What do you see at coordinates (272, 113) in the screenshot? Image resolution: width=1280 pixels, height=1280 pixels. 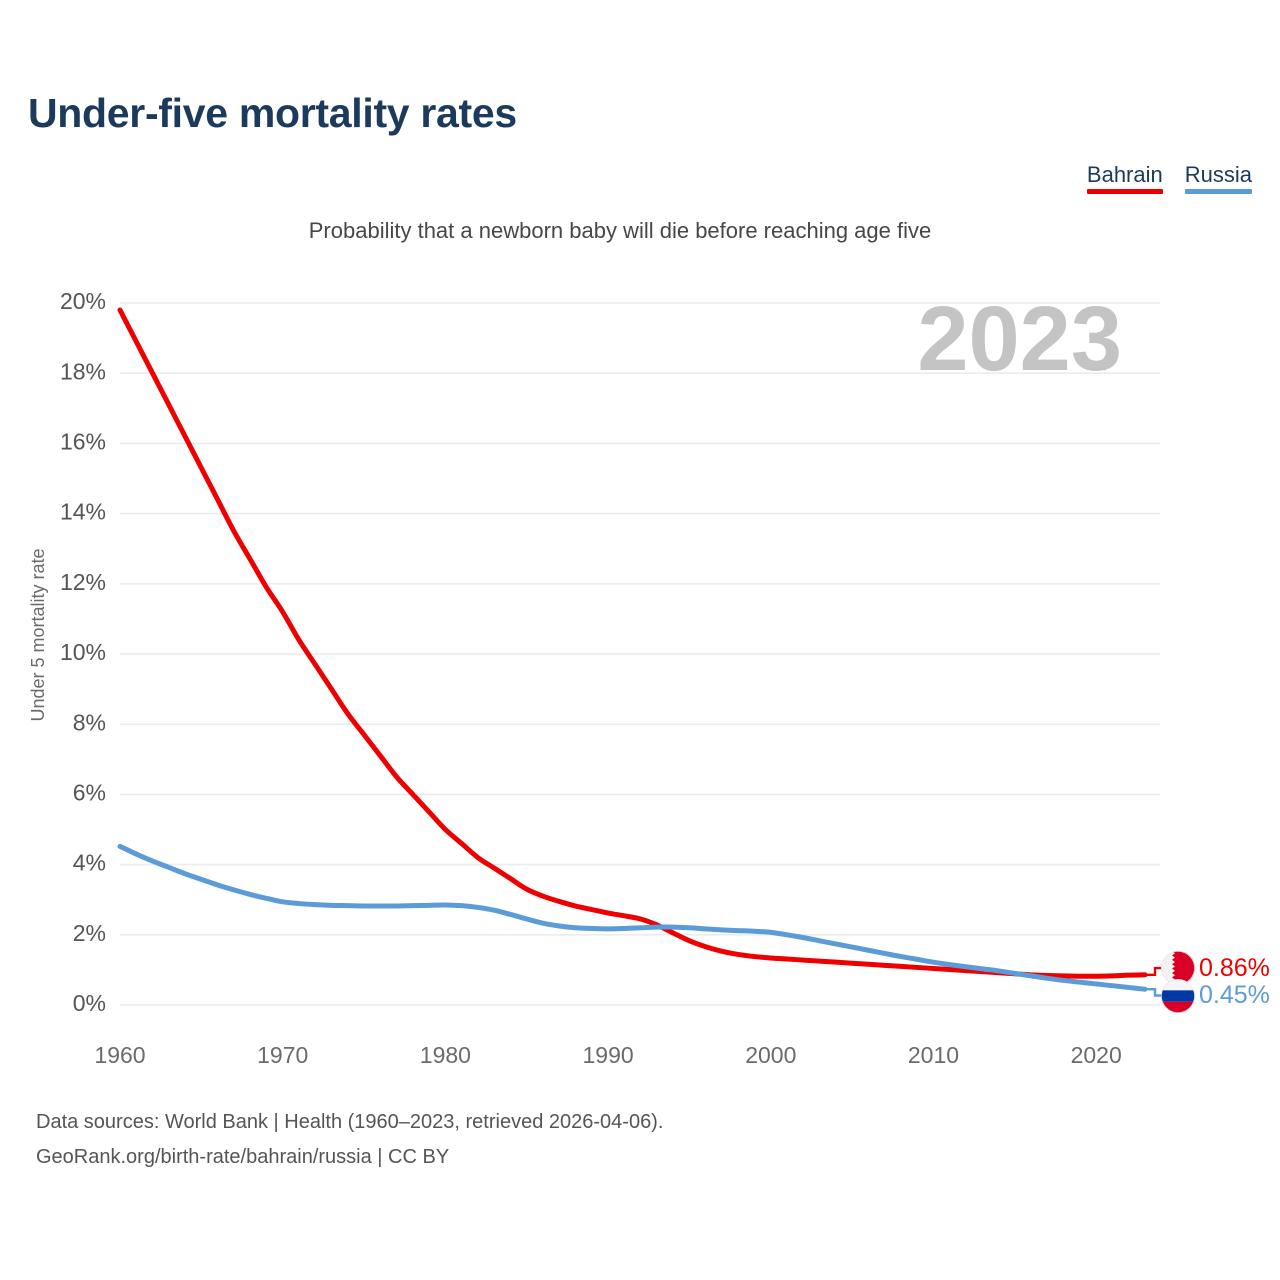 I see `page-title: Under-five mortality rates` at bounding box center [272, 113].